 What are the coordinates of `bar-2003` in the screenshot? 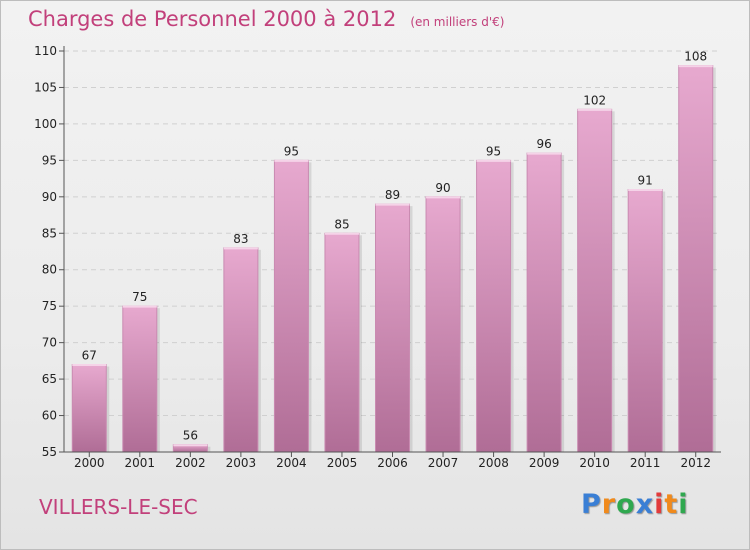 It's located at (241, 350).